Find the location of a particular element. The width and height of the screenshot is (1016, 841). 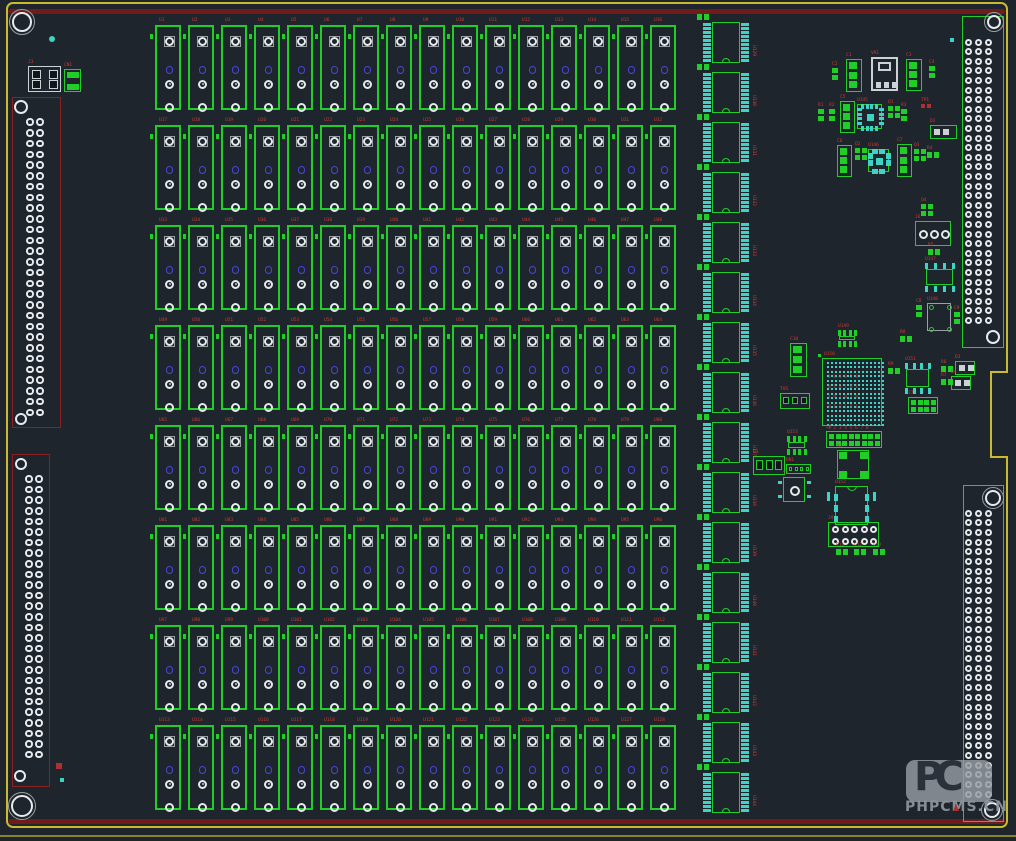

edge-connector-left is located at coordinates (36, 262).